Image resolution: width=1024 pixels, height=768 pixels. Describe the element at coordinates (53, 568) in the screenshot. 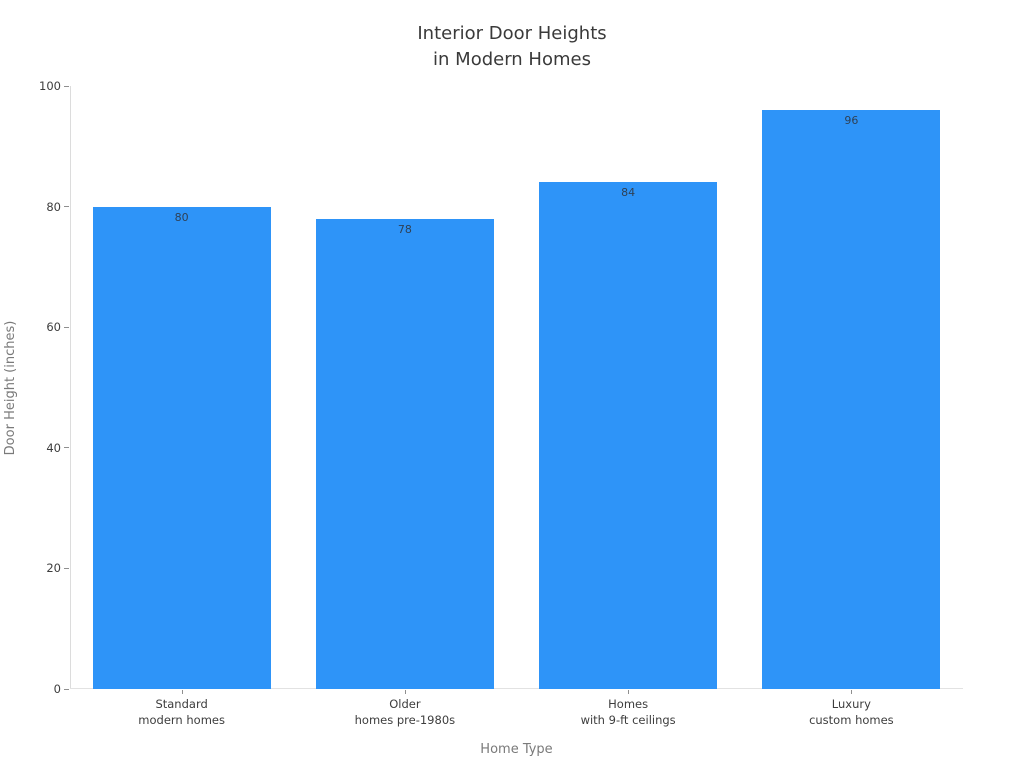

I see `y-tick-label-20: 20` at that location.